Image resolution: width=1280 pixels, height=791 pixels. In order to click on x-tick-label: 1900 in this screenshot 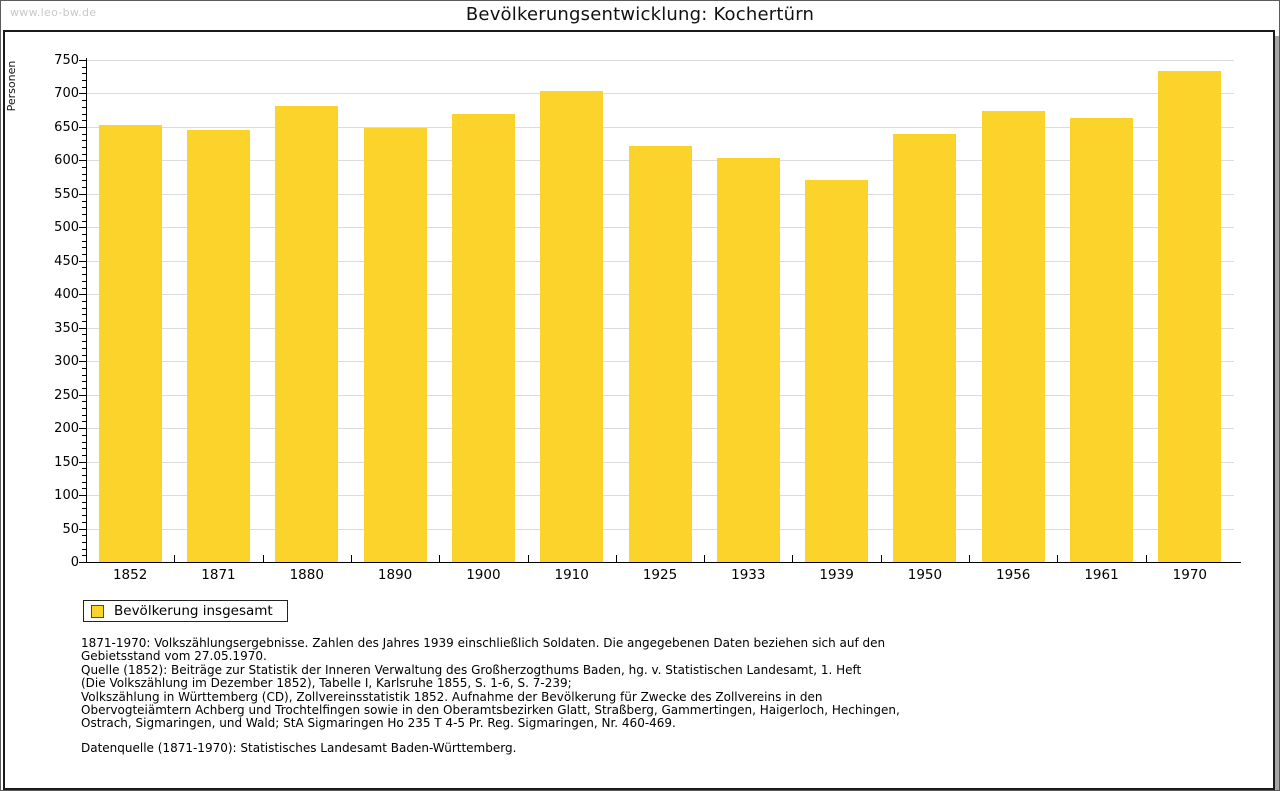, I will do `click(483, 575)`.